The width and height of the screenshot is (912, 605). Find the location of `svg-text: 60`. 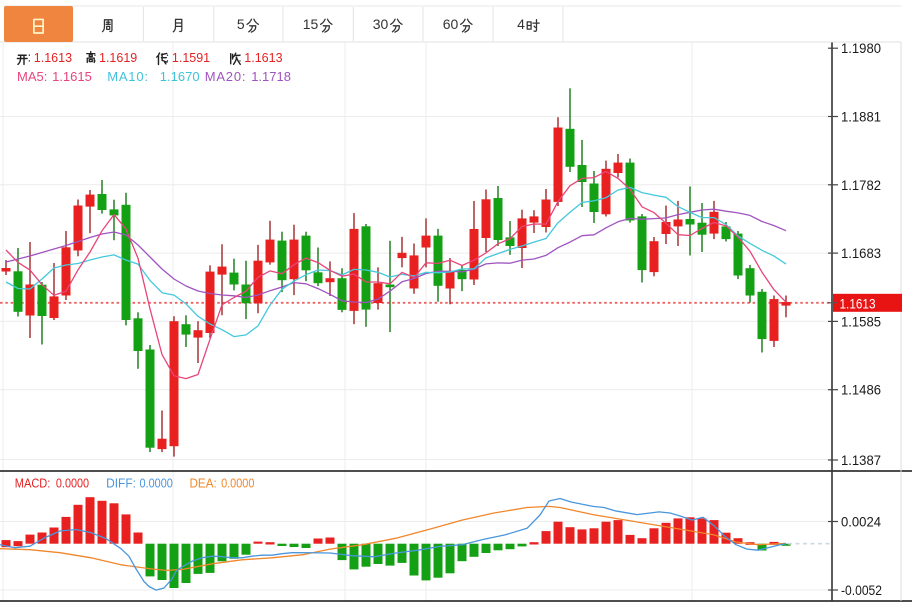

svg-text: 60 is located at coordinates (451, 24).